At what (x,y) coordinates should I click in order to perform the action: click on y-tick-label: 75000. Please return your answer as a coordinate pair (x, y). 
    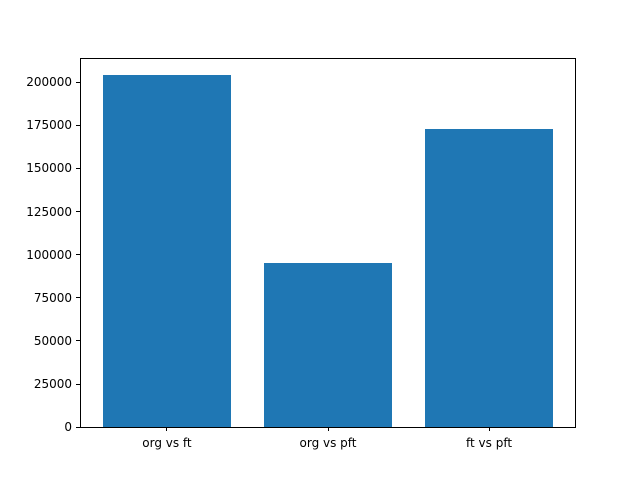
    Looking at the image, I should click on (52, 297).